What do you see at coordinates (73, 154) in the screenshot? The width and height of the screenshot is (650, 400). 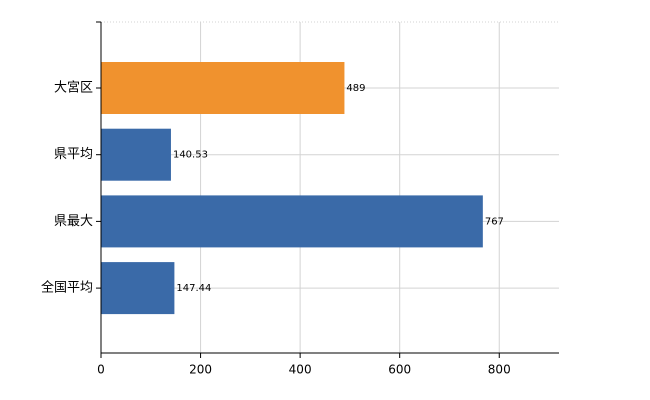 I see `y-tick-label: 県平均` at bounding box center [73, 154].